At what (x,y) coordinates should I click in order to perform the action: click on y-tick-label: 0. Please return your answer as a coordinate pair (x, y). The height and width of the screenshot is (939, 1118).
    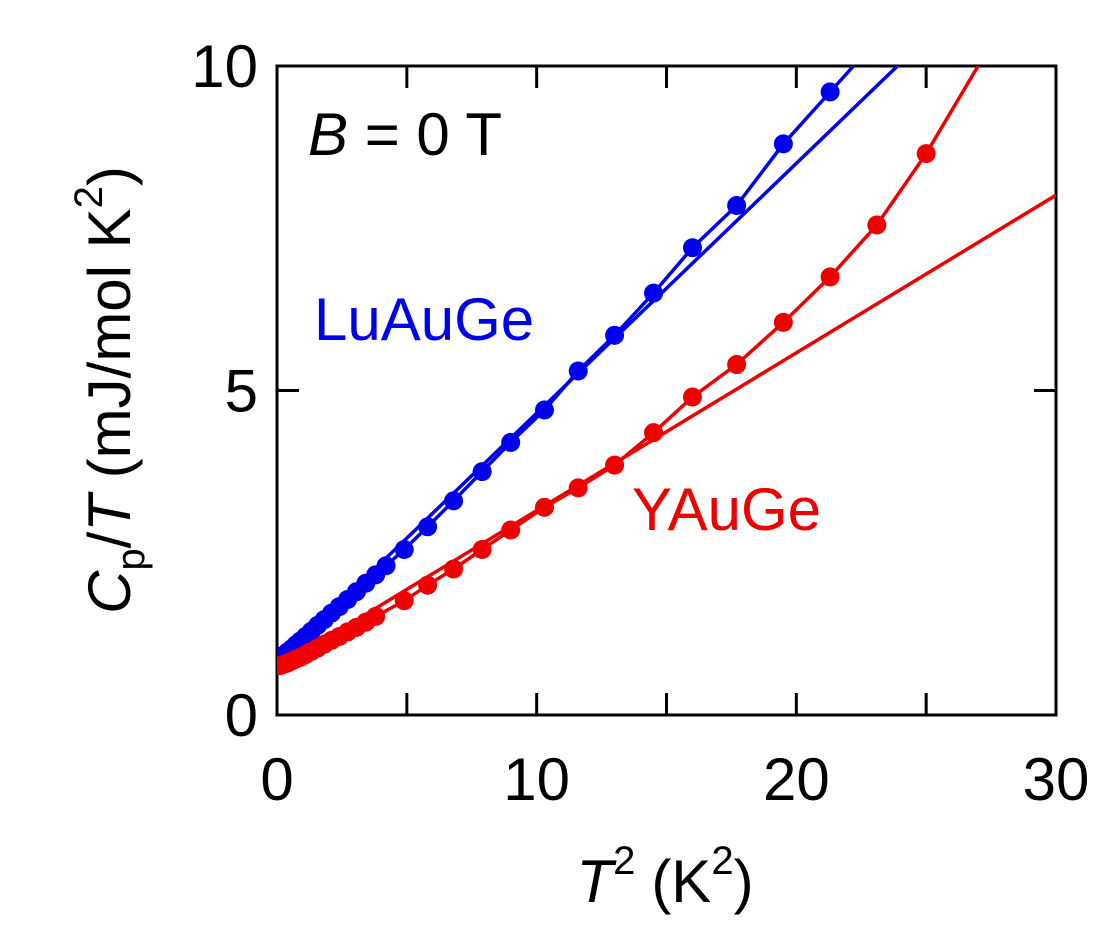
    Looking at the image, I should click on (241, 715).